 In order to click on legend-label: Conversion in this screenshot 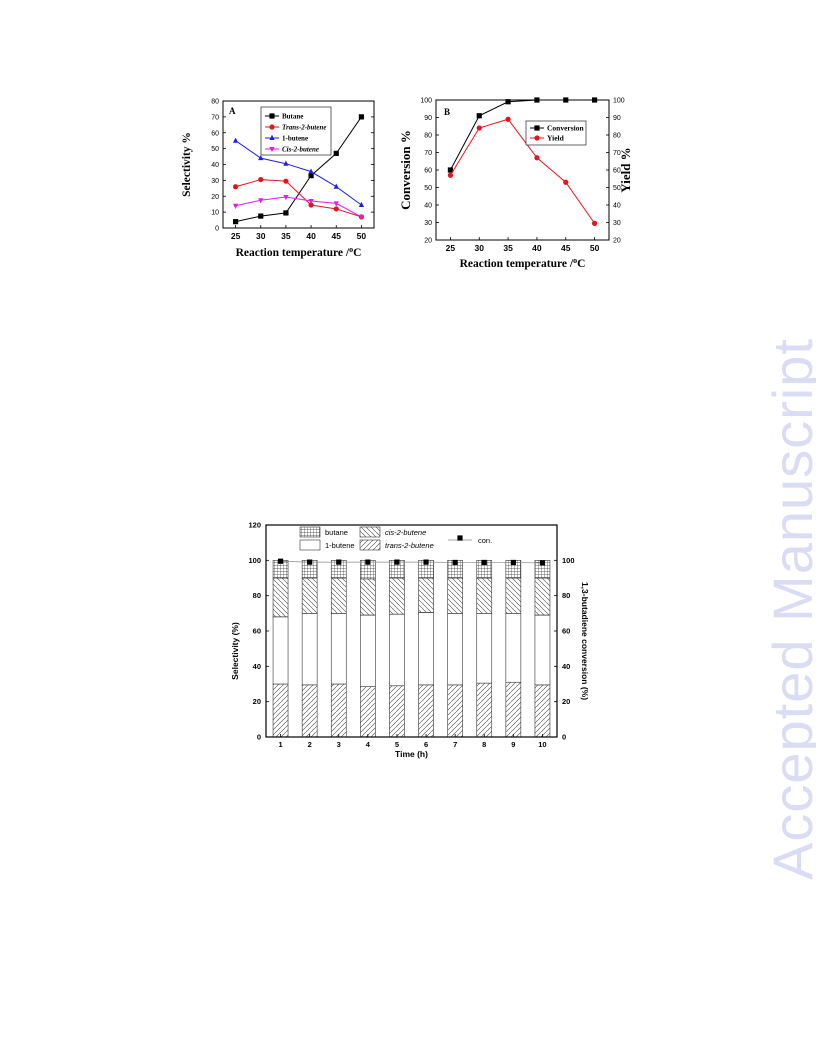, I will do `click(565, 128)`.